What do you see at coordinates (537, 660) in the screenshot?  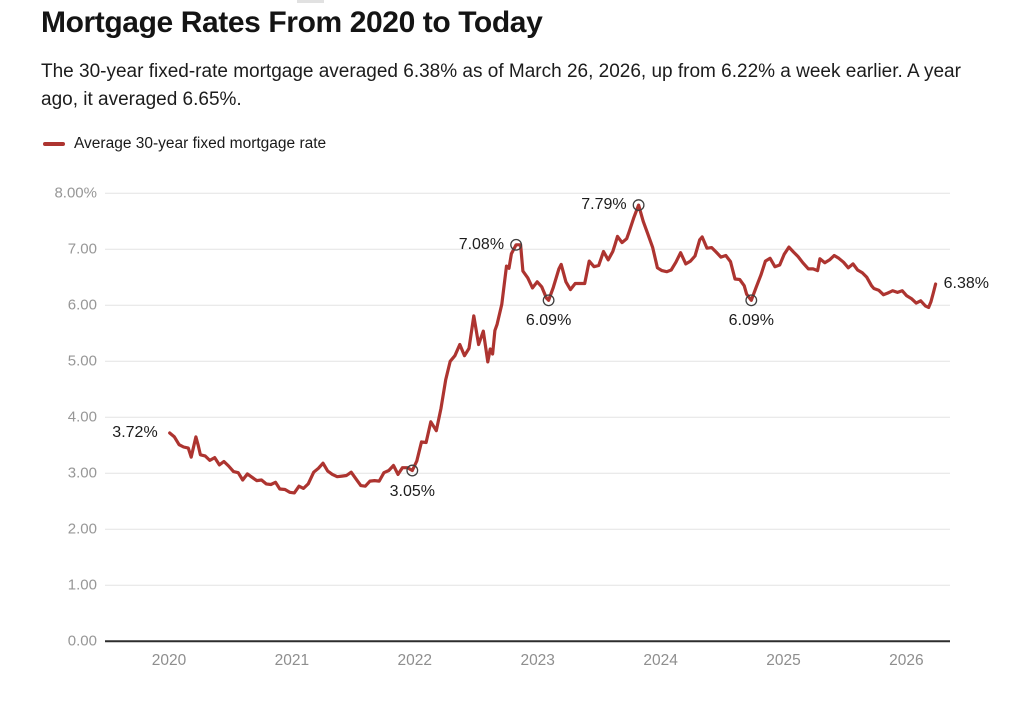 I see `x-tick-label: 2023` at bounding box center [537, 660].